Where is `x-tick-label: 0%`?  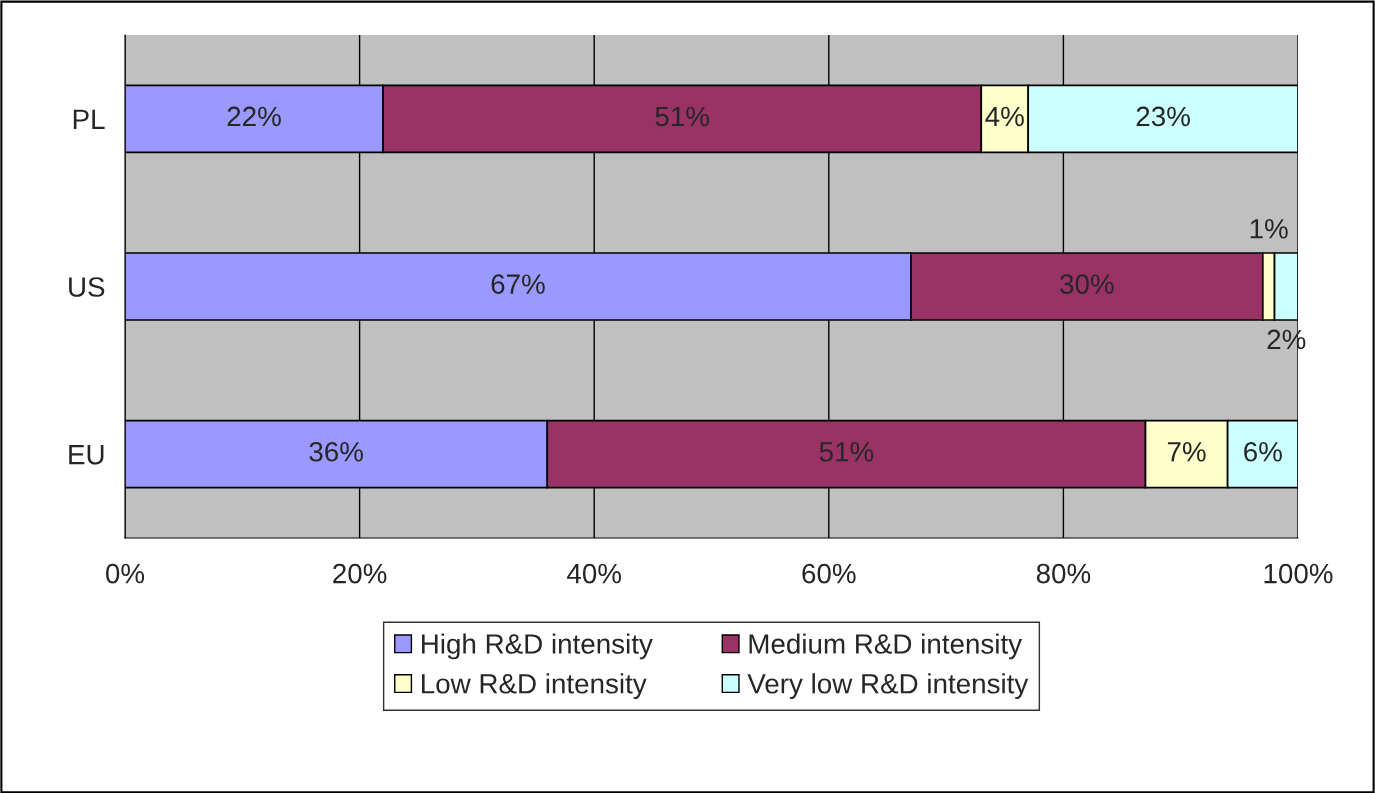
x-tick-label: 0% is located at coordinates (125, 573).